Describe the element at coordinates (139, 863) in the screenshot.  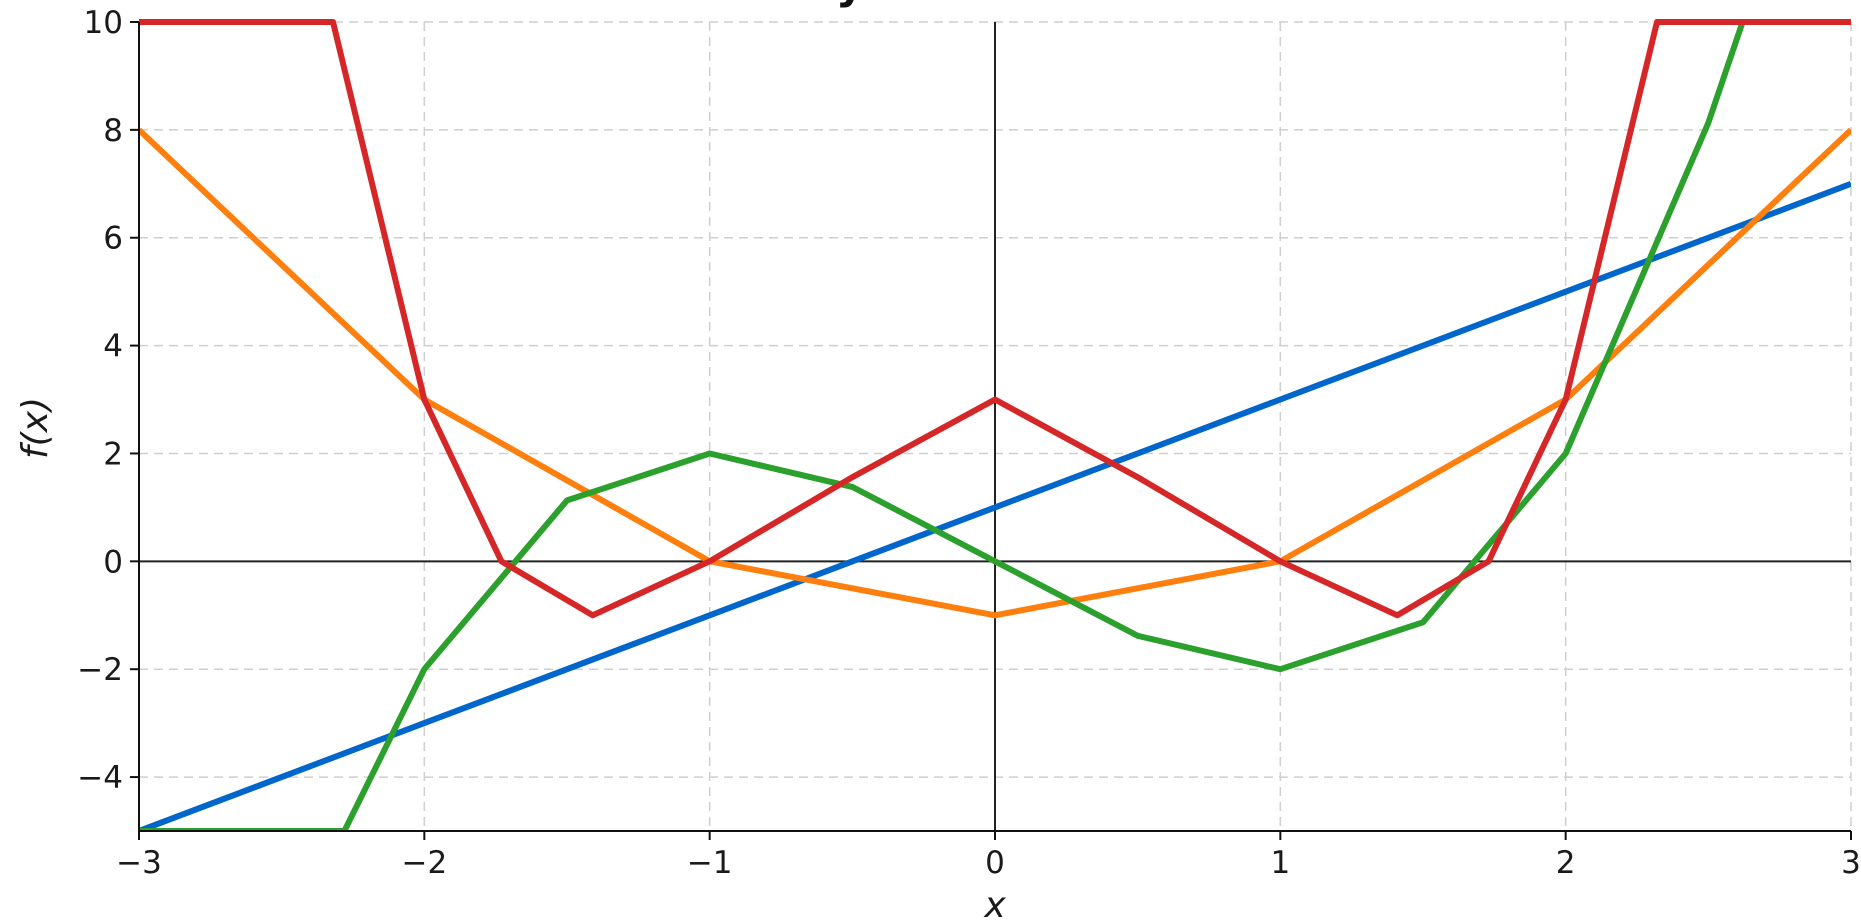
I see `x-tick-label: −3` at that location.